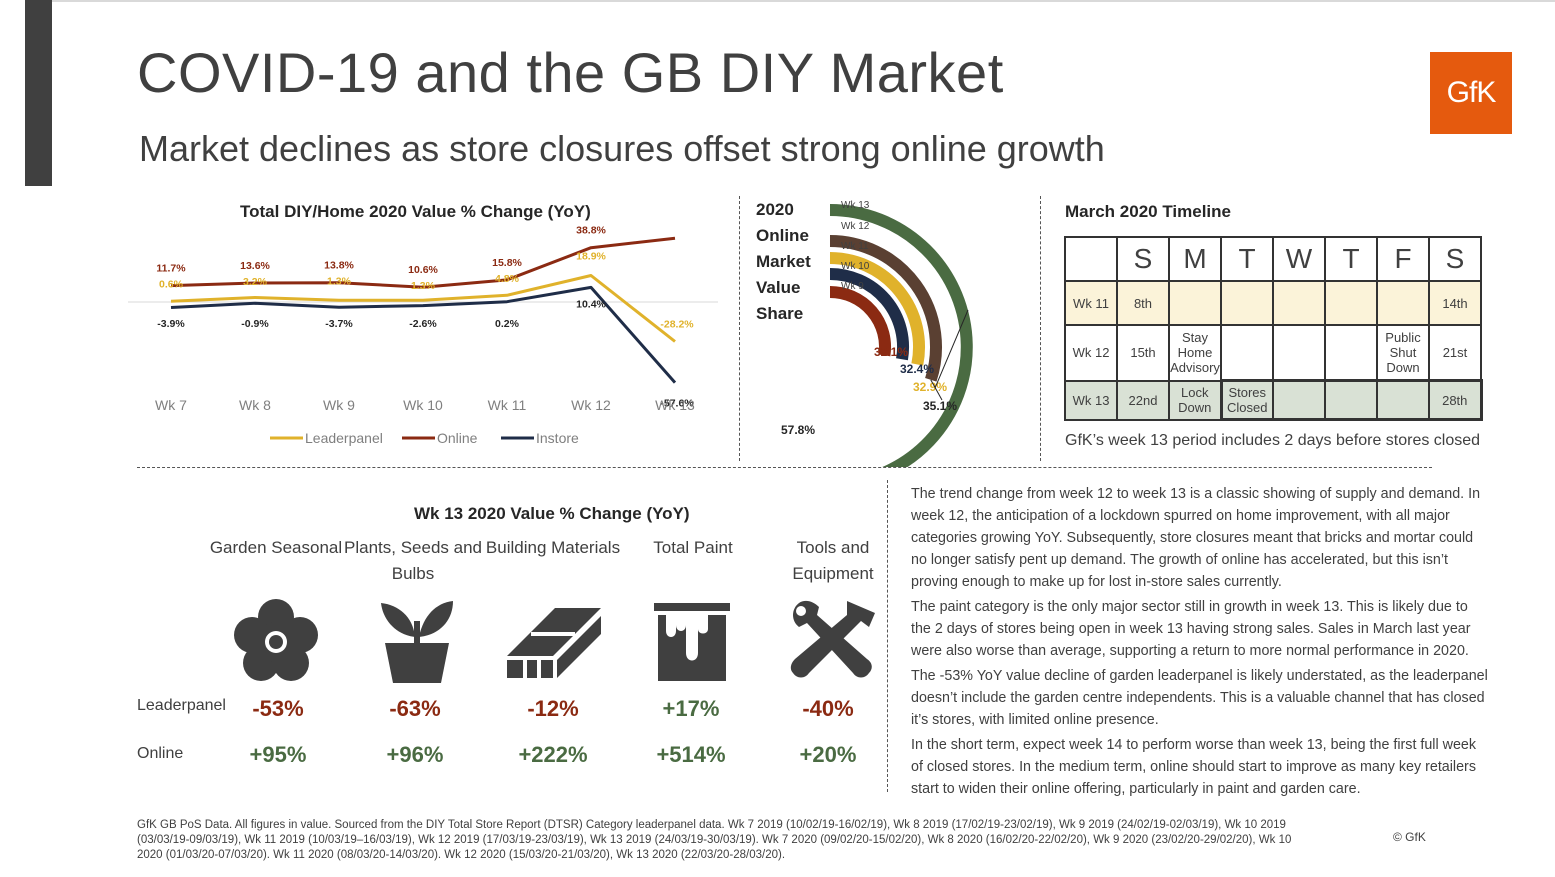 The height and width of the screenshot is (877, 1555). What do you see at coordinates (171, 324) in the screenshot?
I see `data-label: -3.9%` at bounding box center [171, 324].